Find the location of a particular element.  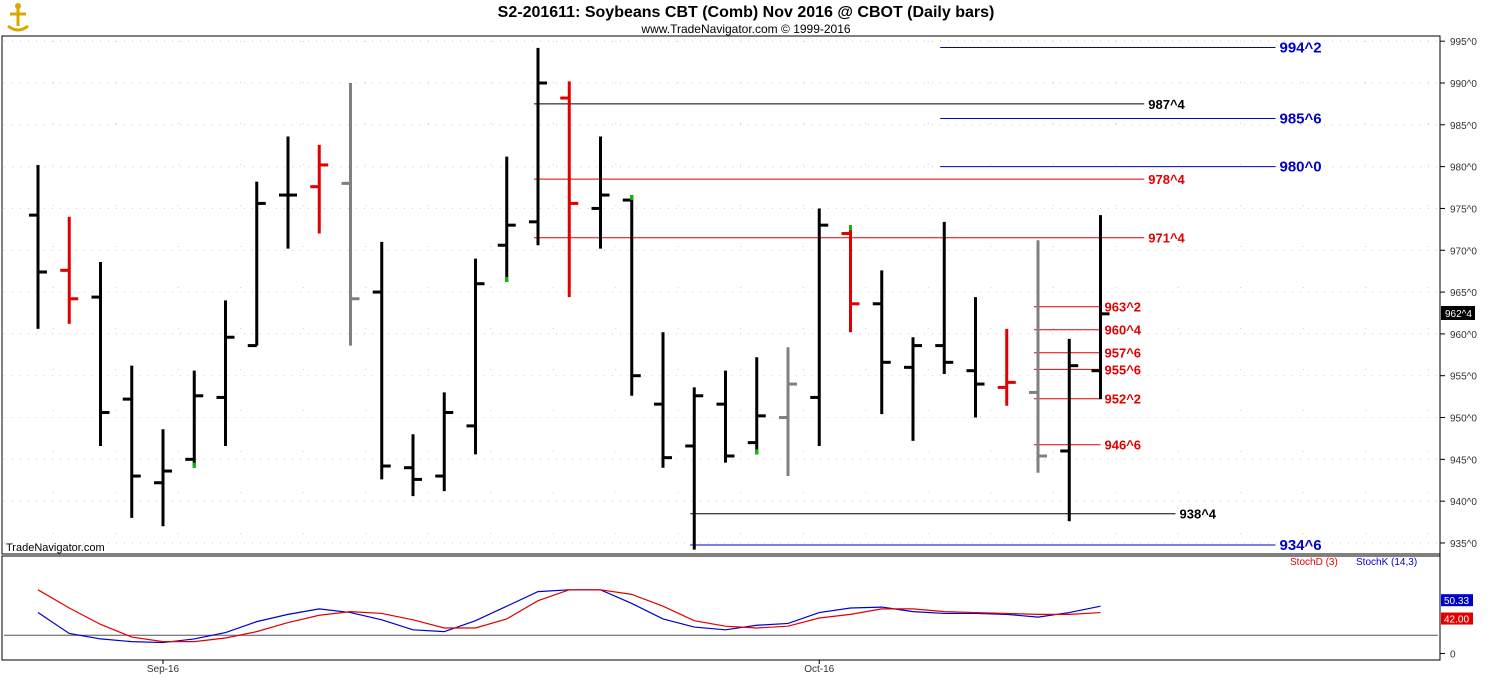

level-label: 957^6 is located at coordinates (1123, 353).